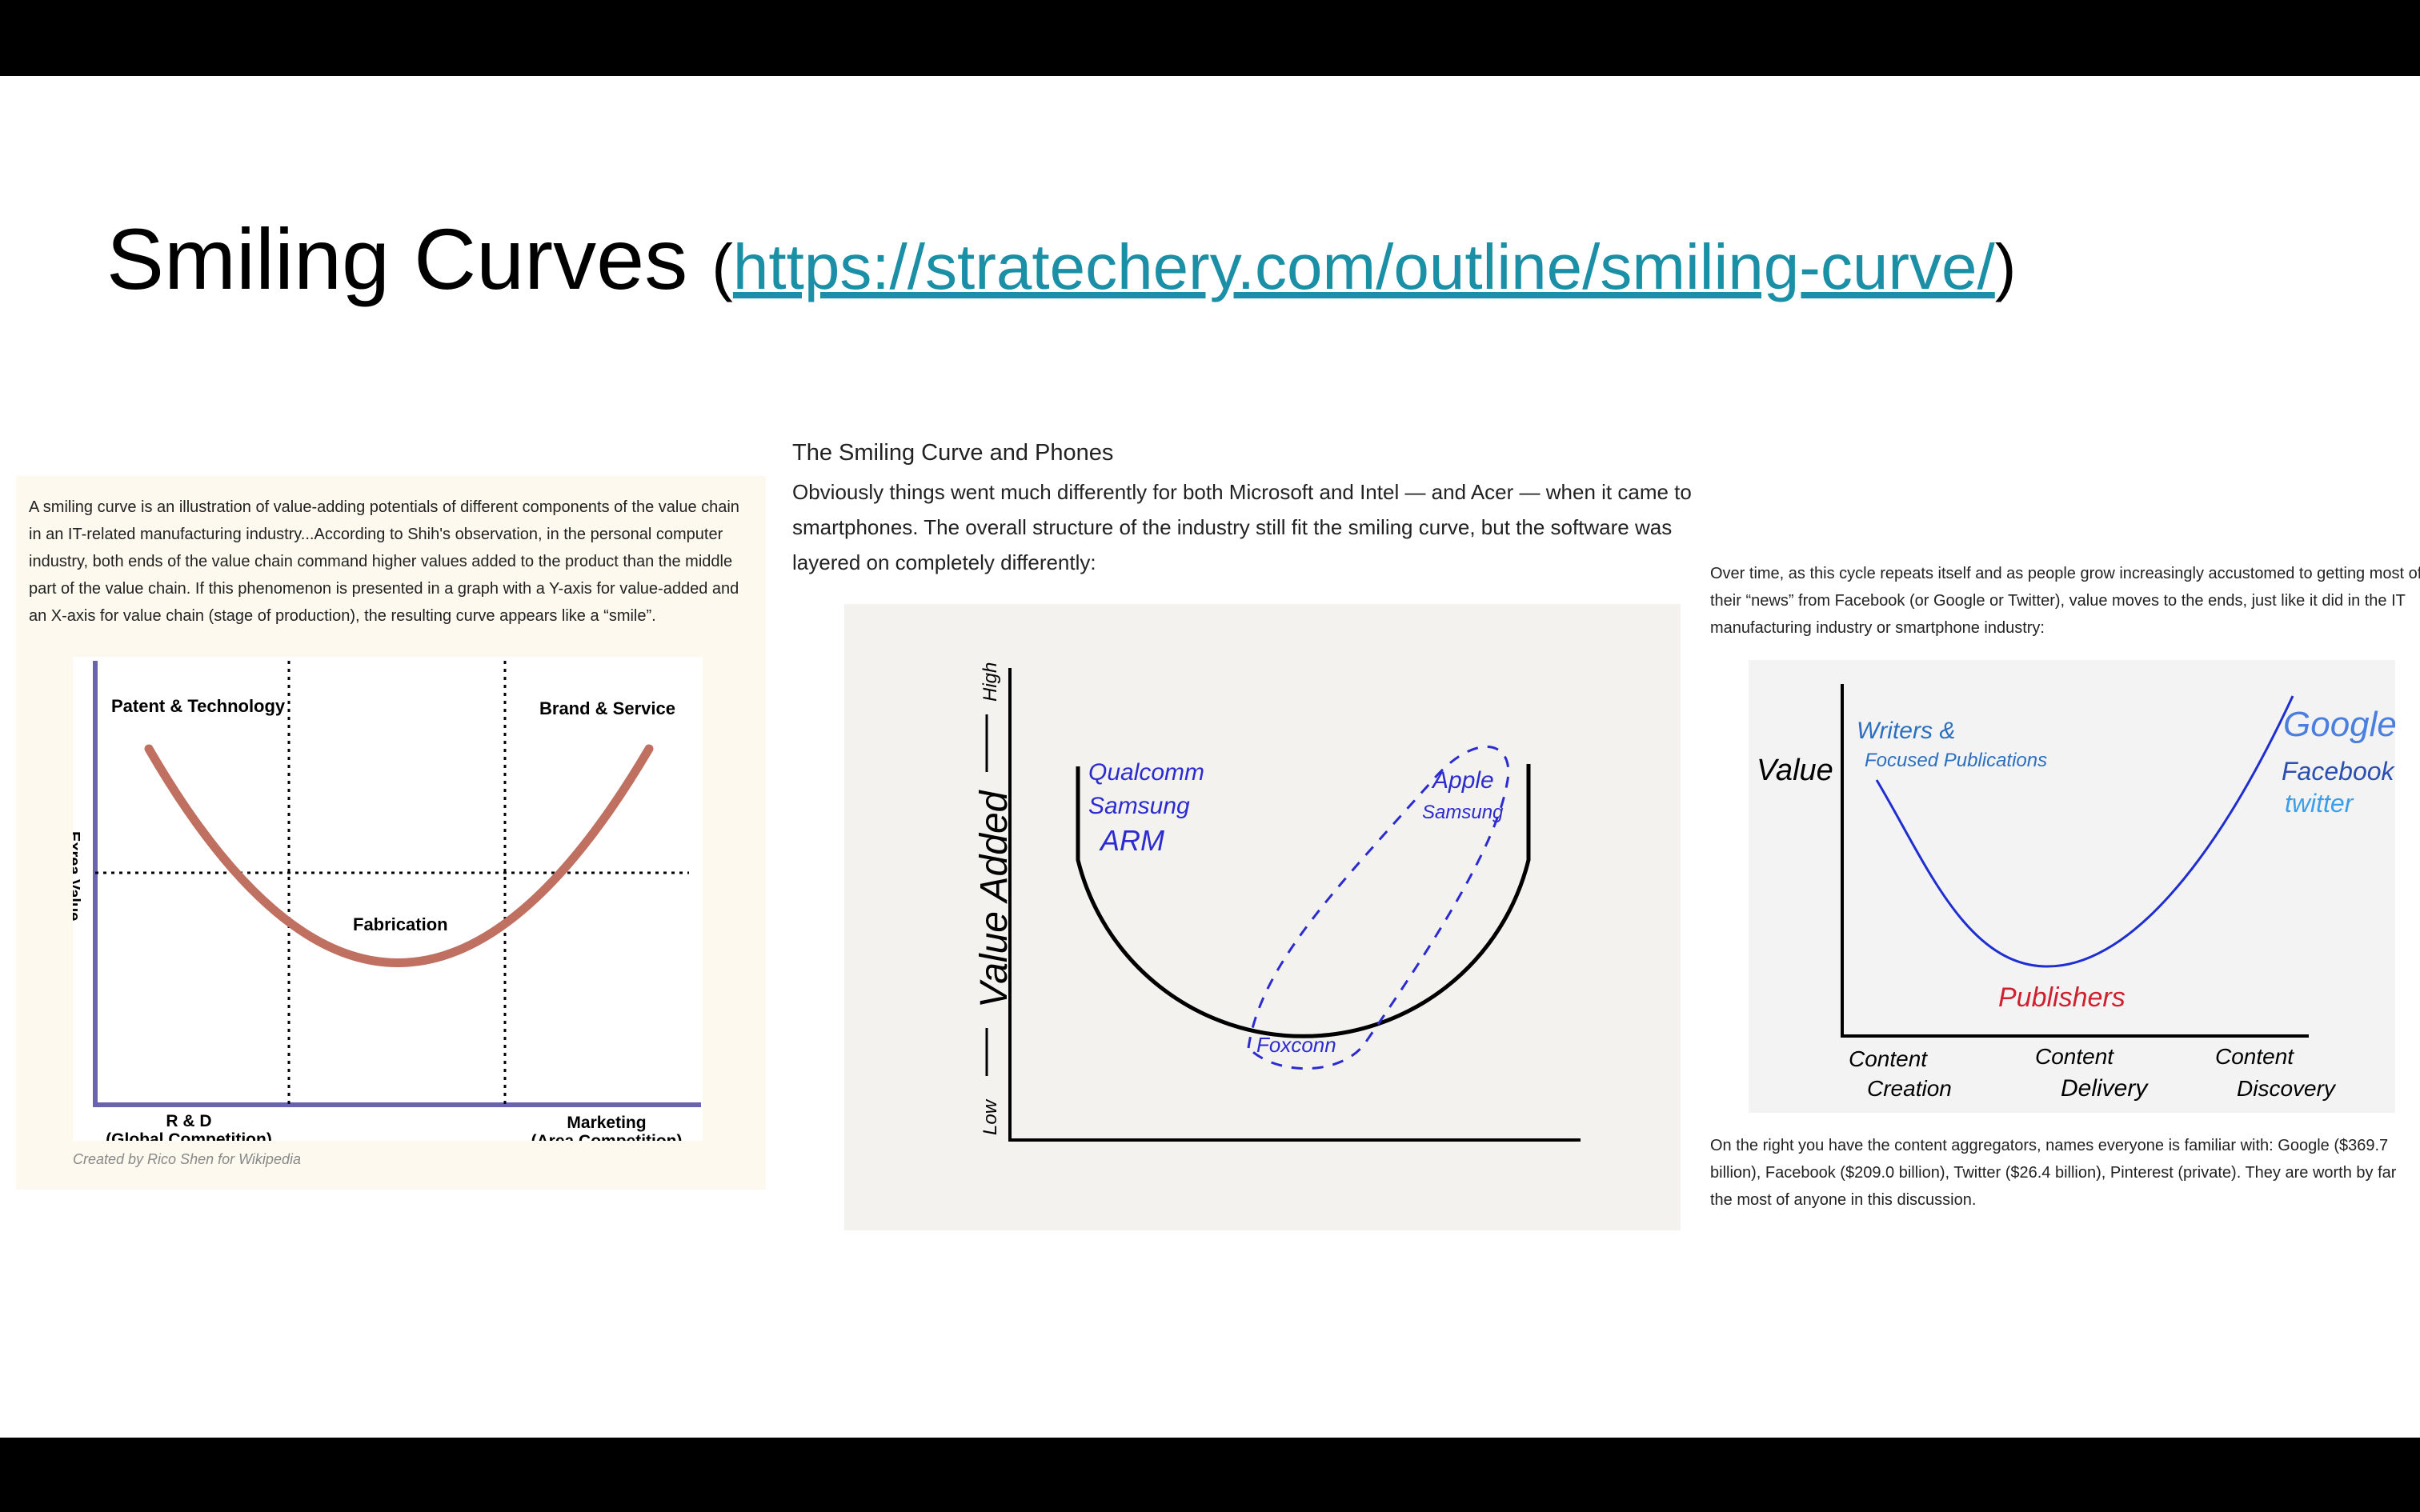 The height and width of the screenshot is (1512, 2420). Describe the element at coordinates (1956, 760) in the screenshot. I see `label-focused-publications: Focused Publications` at that location.